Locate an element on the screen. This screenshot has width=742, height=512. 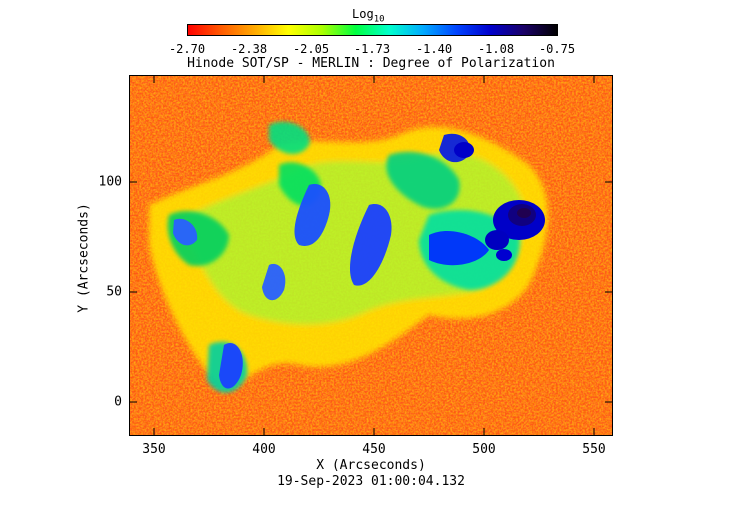
colorbar-tick-label: -1.40 is located at coordinates (434, 49).